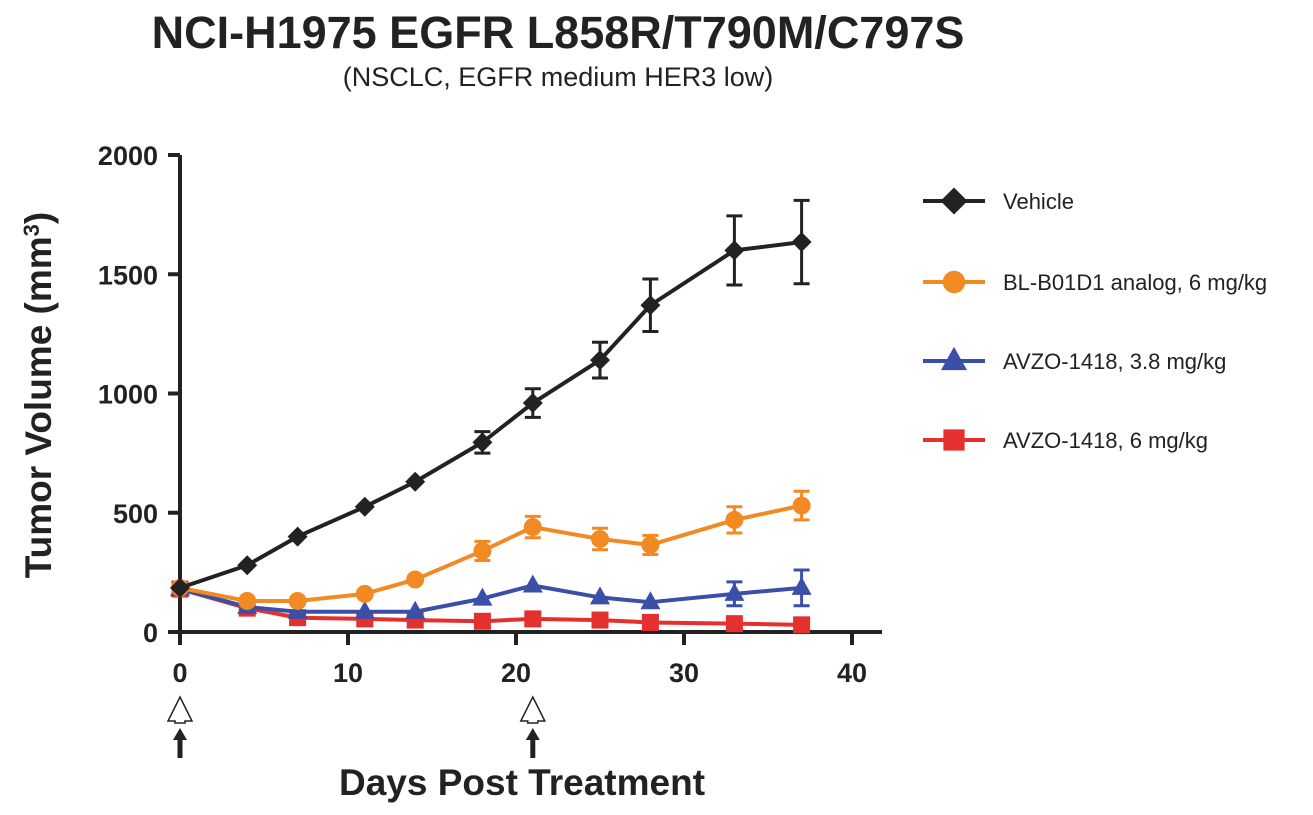 This screenshot has width=1313, height=815. I want to click on y-tick-label: 1000, so click(128, 395).